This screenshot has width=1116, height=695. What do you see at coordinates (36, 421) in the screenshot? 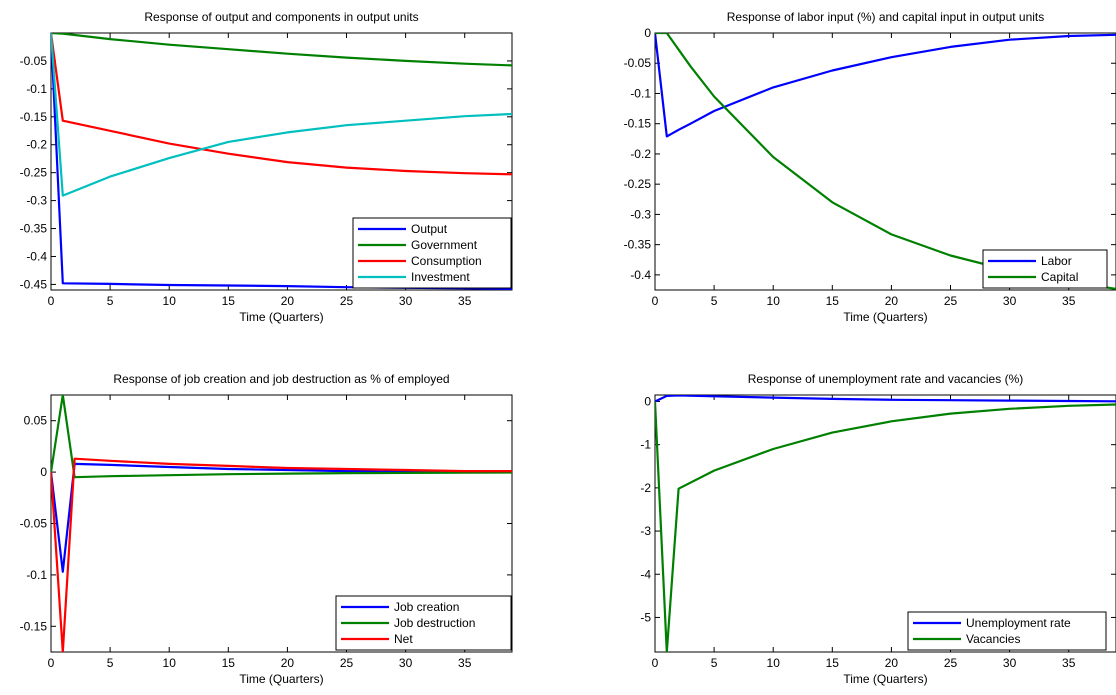
I see `y-tick-label: 0.05` at bounding box center [36, 421].